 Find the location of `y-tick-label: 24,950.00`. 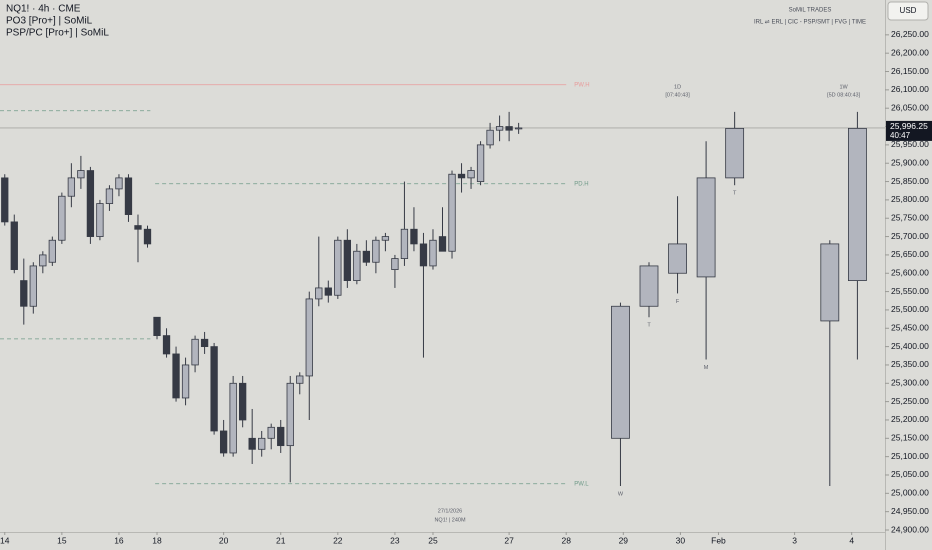

y-tick-label: 24,950.00 is located at coordinates (910, 511).